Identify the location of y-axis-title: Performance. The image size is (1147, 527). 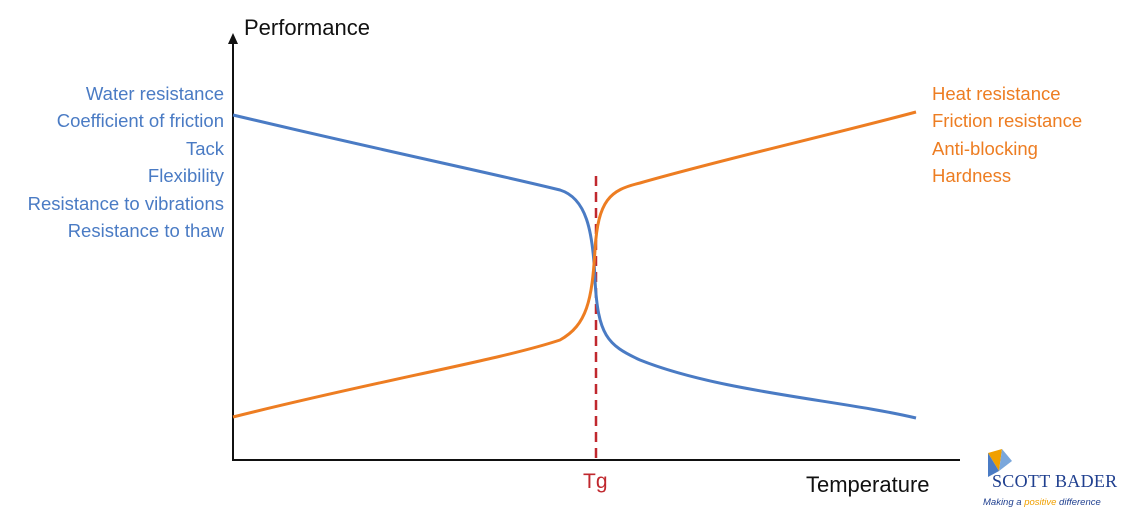
(307, 27).